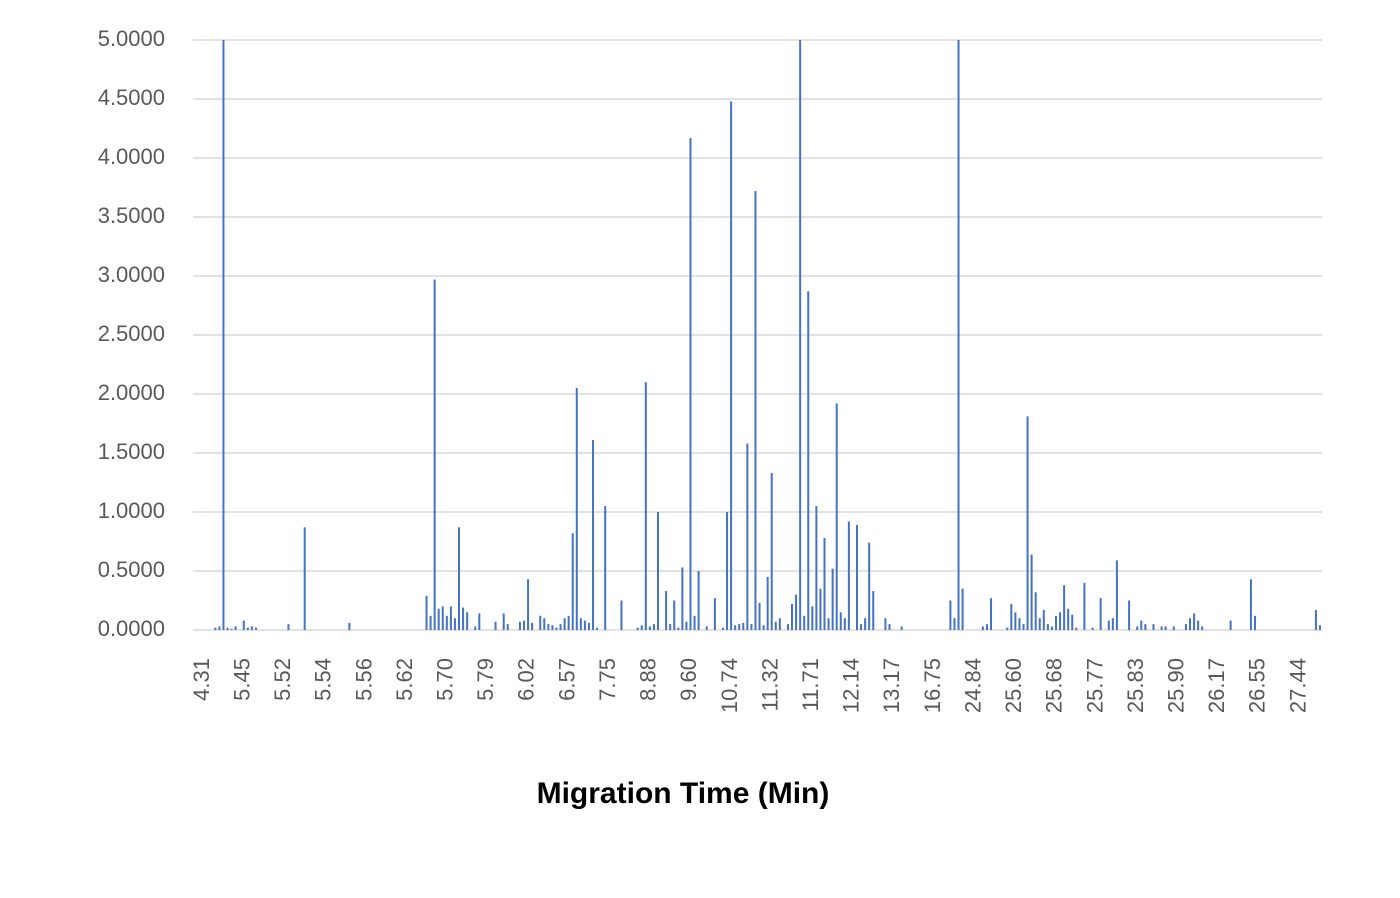  What do you see at coordinates (607, 679) in the screenshot?
I see `x-tick-label: 7.75` at bounding box center [607, 679].